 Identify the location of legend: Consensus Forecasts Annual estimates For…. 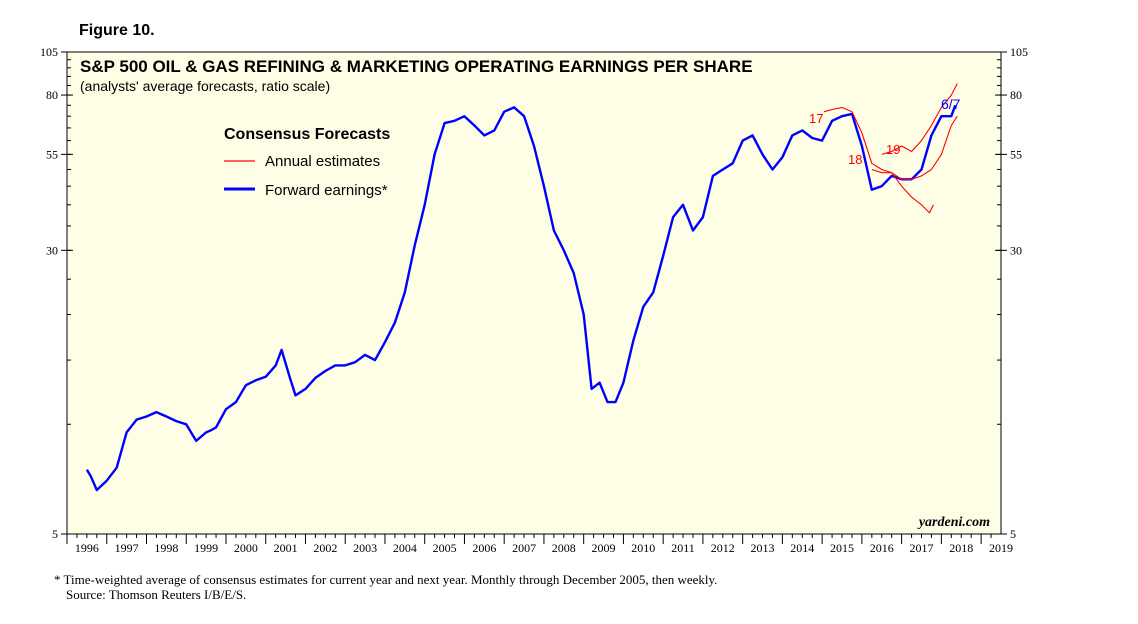
(307, 162).